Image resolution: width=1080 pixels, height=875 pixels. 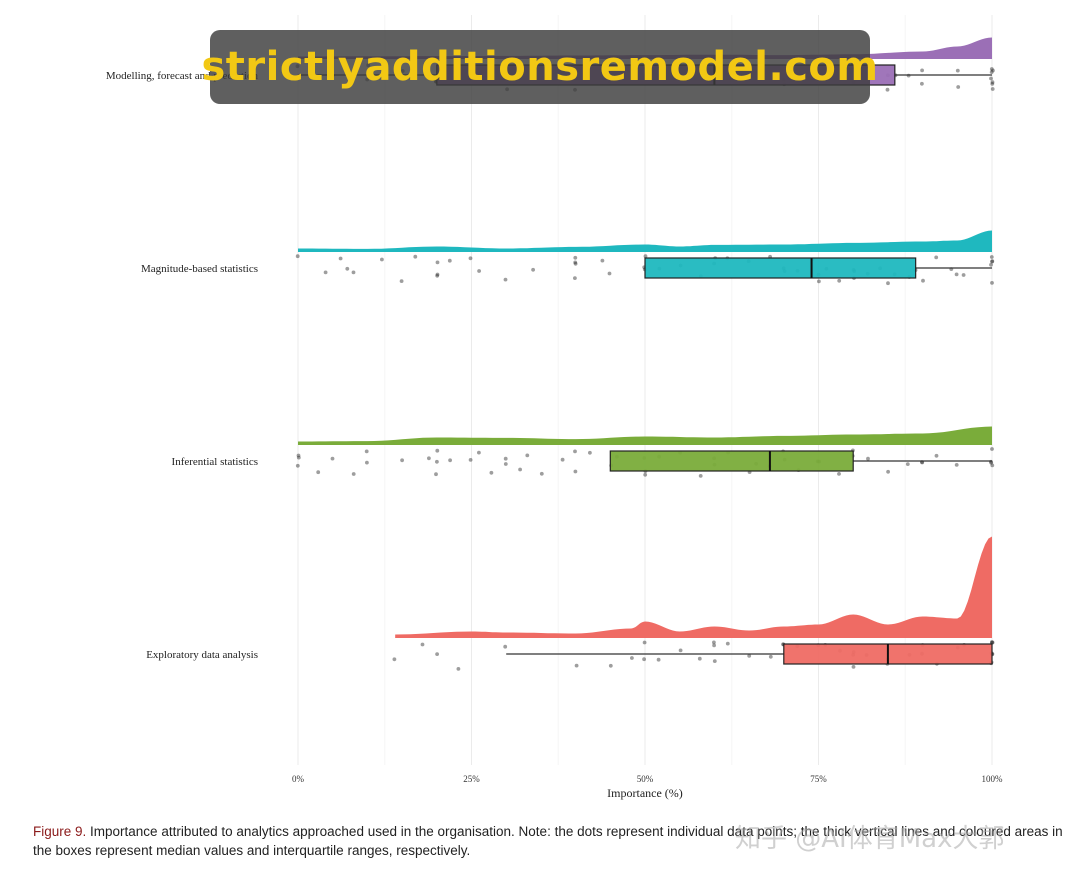 What do you see at coordinates (199, 269) in the screenshot?
I see `category-label: Magnitude-based statistics` at bounding box center [199, 269].